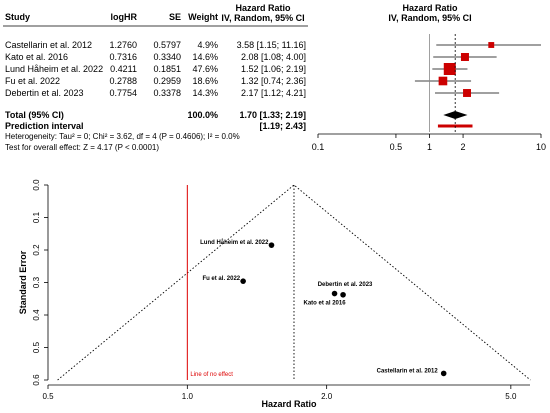 The image size is (550, 413). Describe the element at coordinates (167, 93) in the screenshot. I see `study-se: 0.3378` at that location.